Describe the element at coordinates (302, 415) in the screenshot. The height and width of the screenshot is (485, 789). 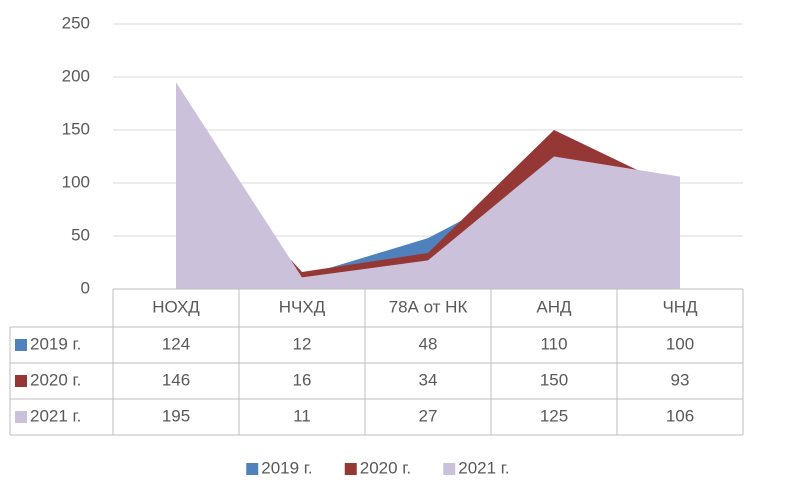
I see `table-cell: 11` at that location.